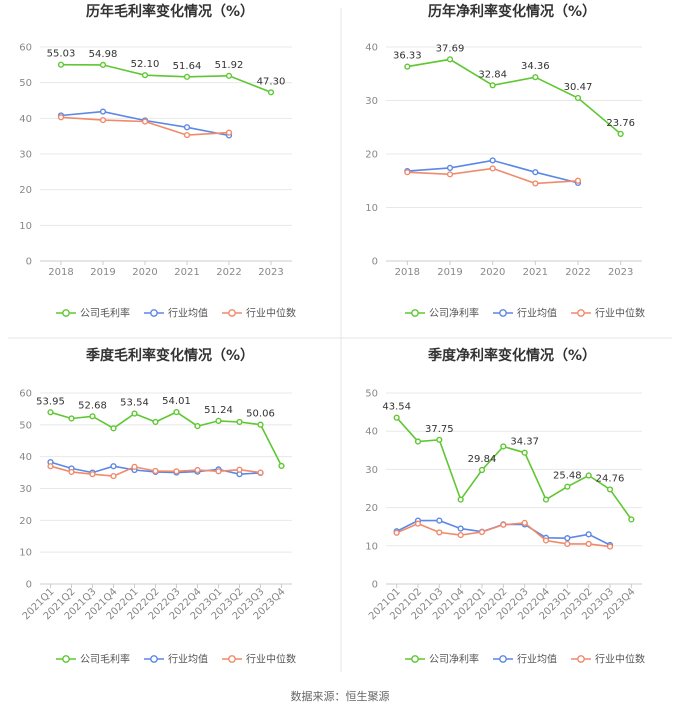 This screenshot has height=712, width=680. I want to click on chart-title: 季度净利率变化情况（%）, so click(511, 355).